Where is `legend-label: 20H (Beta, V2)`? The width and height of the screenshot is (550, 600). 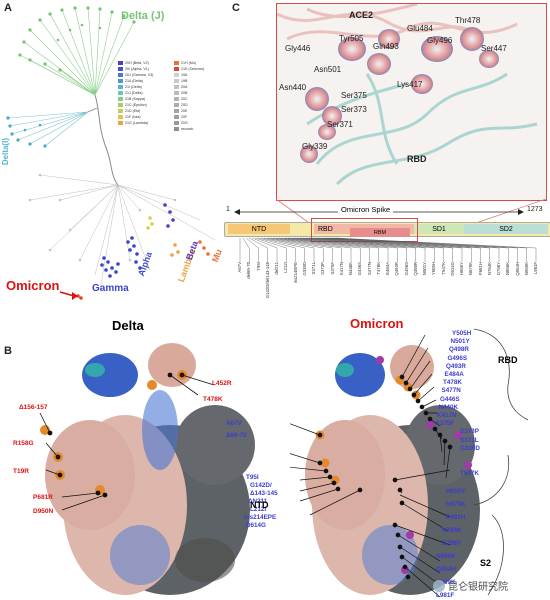
legend-label: 20H (Beta, V2) is located at coordinates (137, 63).